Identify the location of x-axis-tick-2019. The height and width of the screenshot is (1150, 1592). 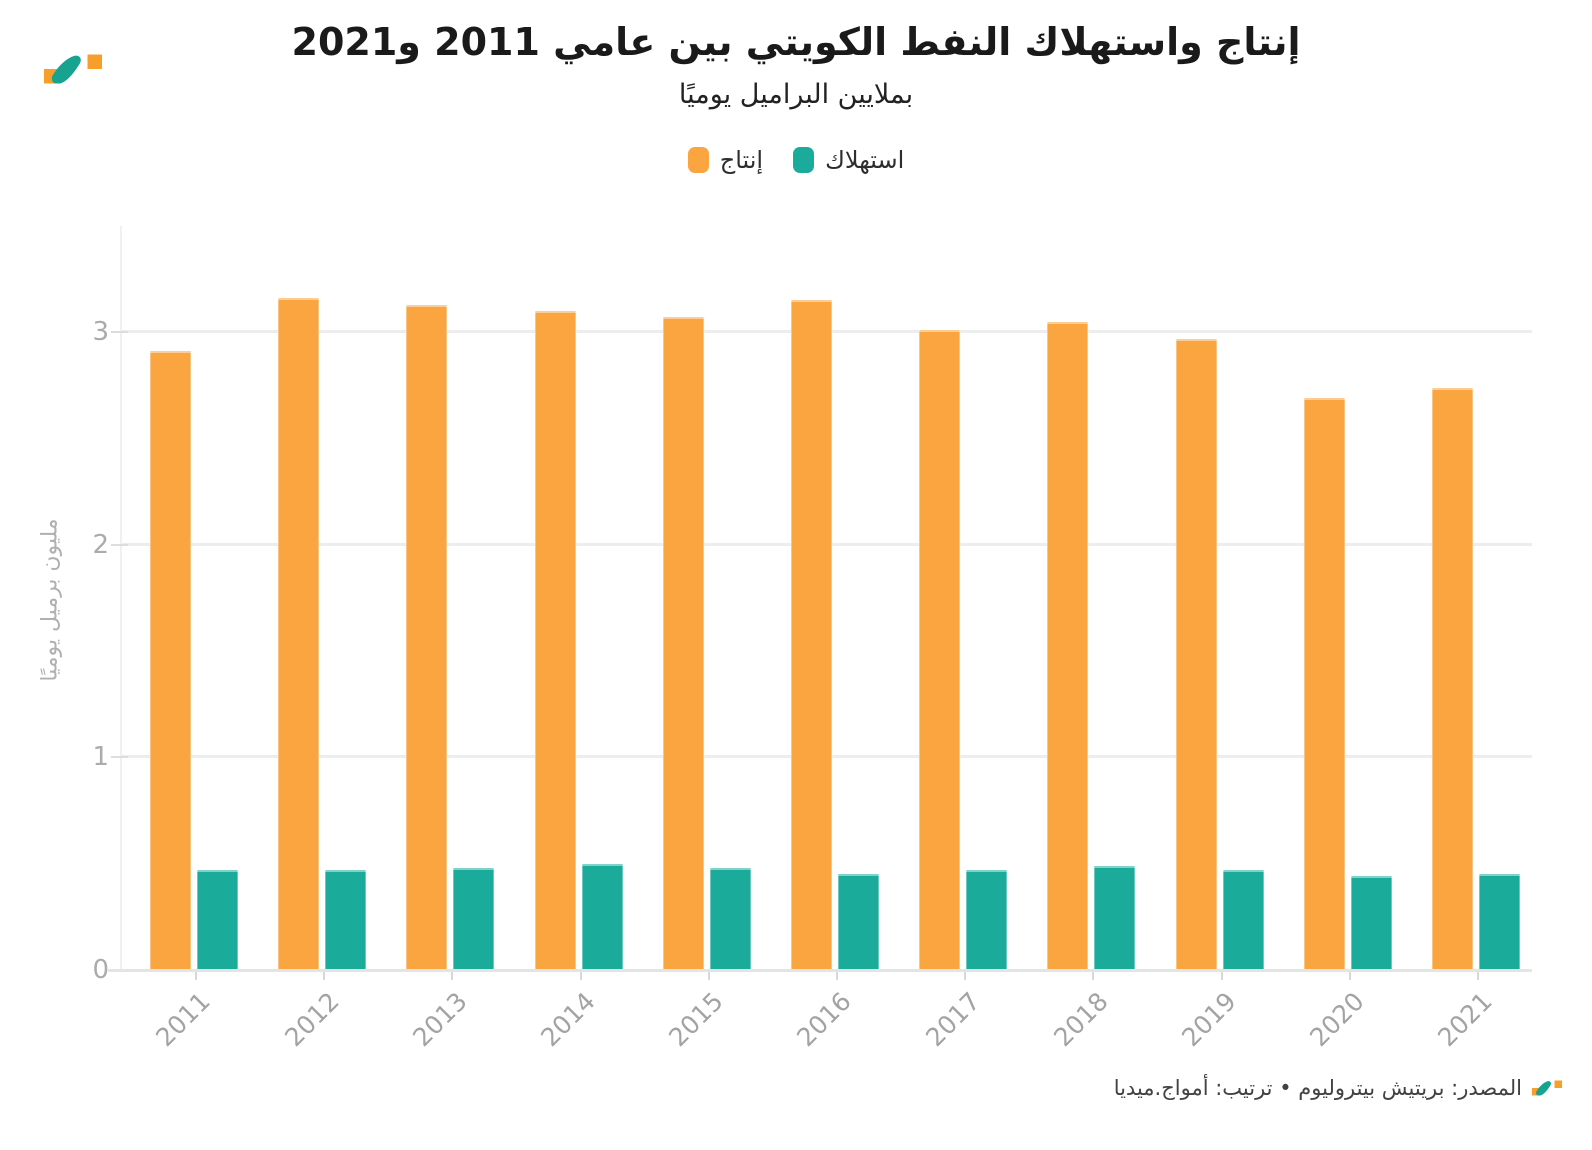
(1221, 975).